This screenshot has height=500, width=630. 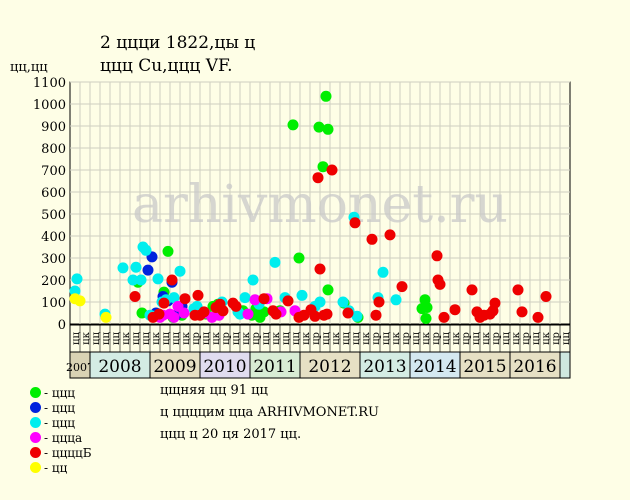 I want to click on y-tick-label: 500, so click(x=53, y=215).